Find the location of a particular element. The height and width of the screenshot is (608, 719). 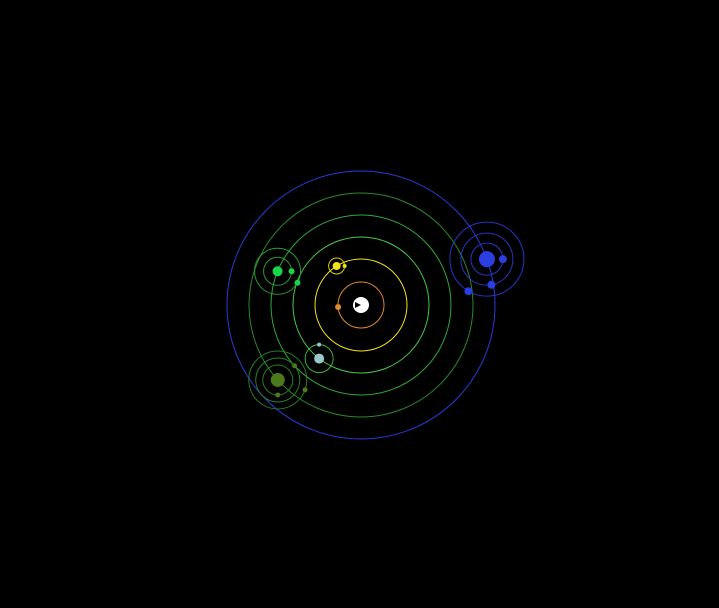

green-moon-1-icon is located at coordinates (291, 271).